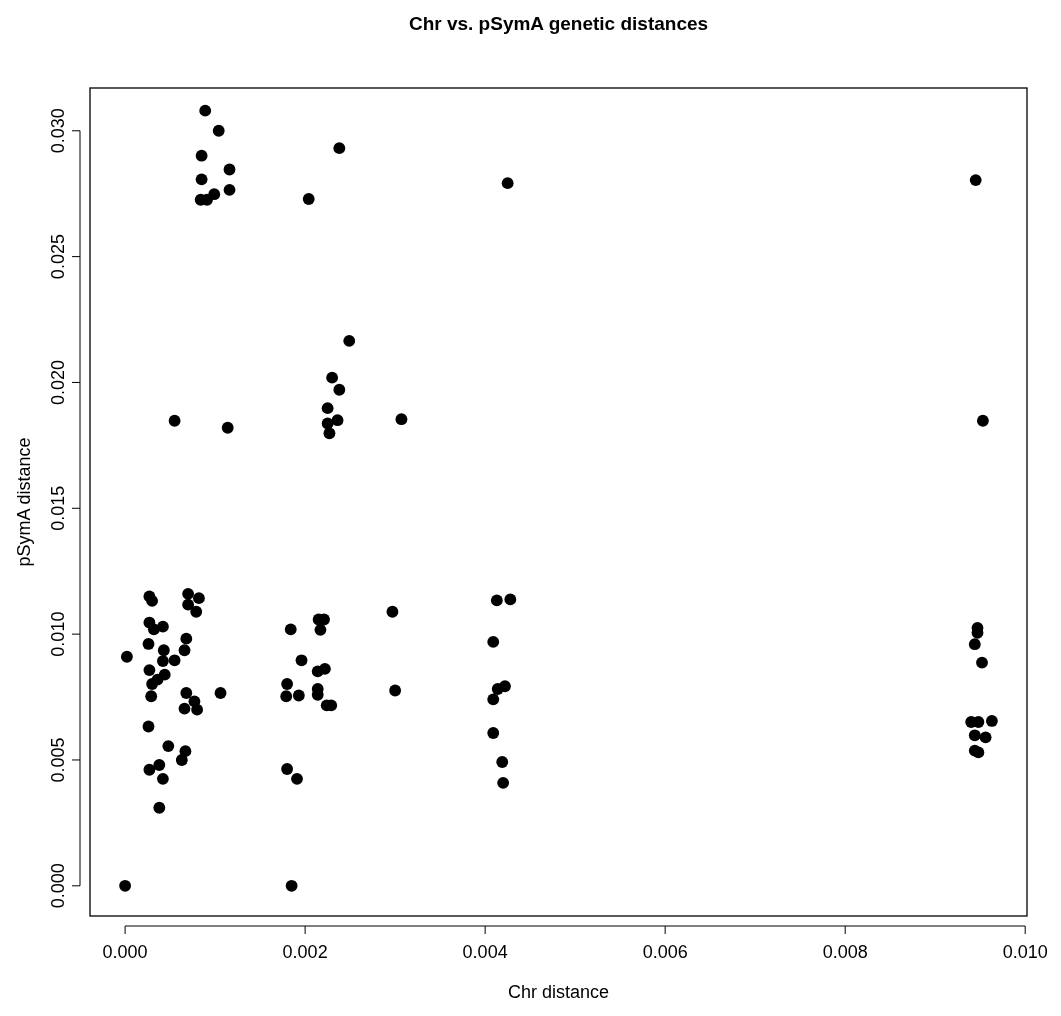 This screenshot has width=1061, height=1016. What do you see at coordinates (58, 760) in the screenshot?
I see `y-tick-label: 0.005` at bounding box center [58, 760].